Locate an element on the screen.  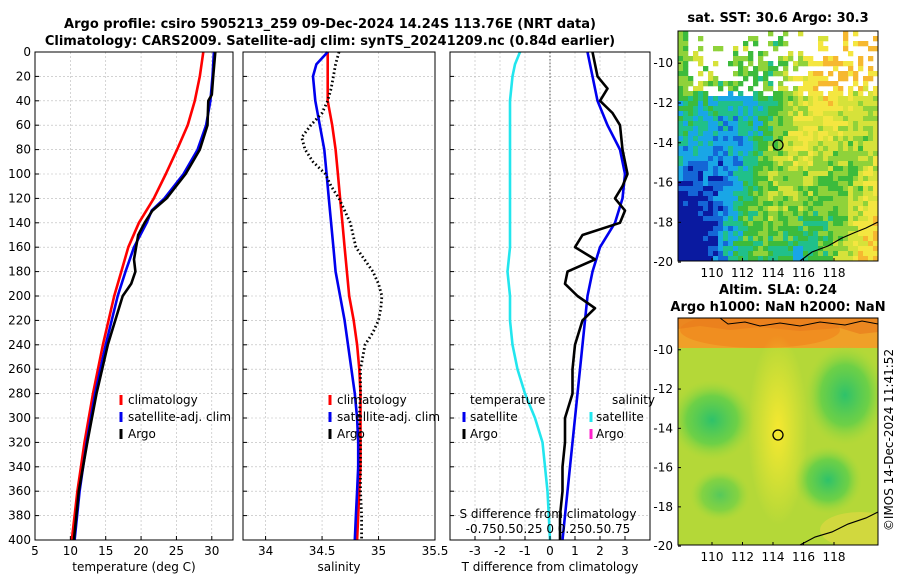
legend-temp-title: temperature is located at coordinates (507, 400).